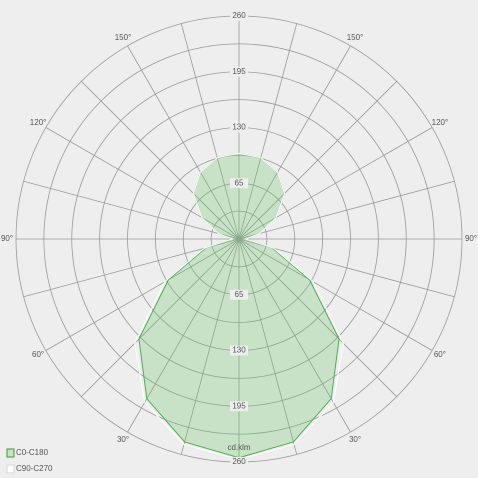 The width and height of the screenshot is (478, 478). I want to click on unit-label: cd.klm, so click(238, 447).